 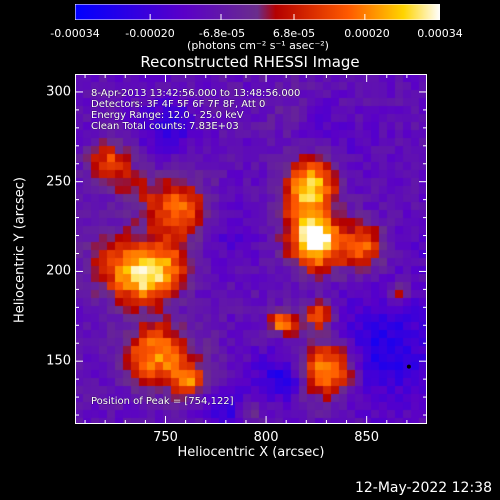 I want to click on chart-title: Reconstructed RHESSI Image, so click(x=250, y=62).